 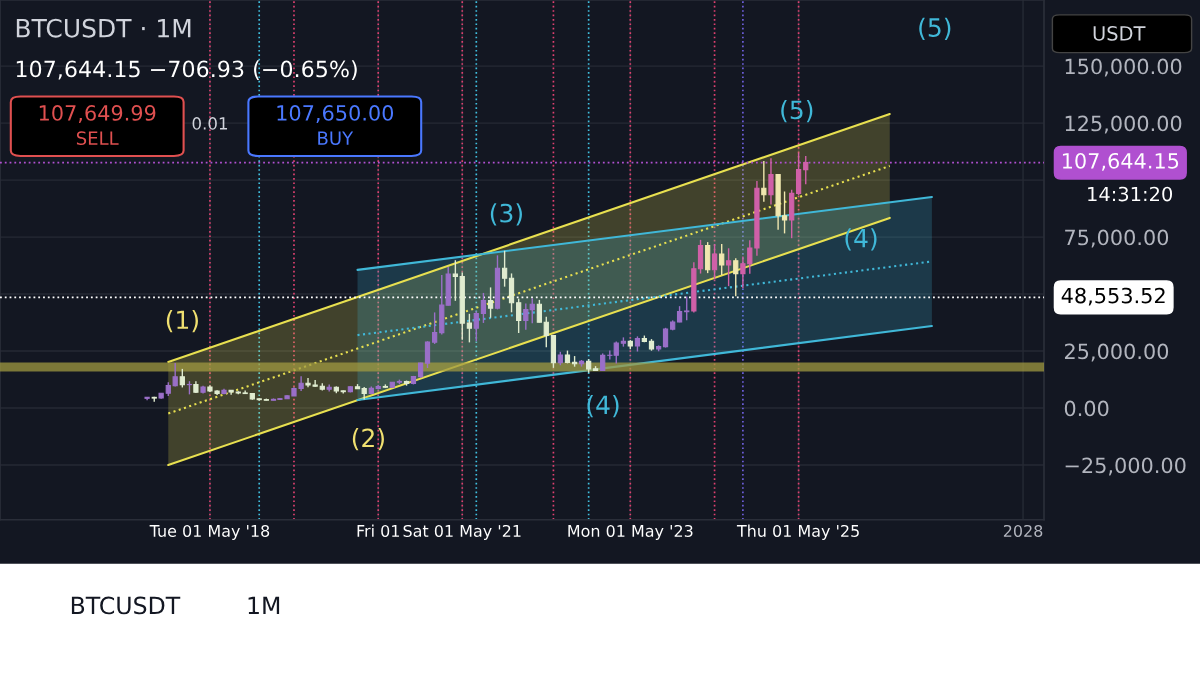 I want to click on annotation: (1), so click(x=182, y=321).